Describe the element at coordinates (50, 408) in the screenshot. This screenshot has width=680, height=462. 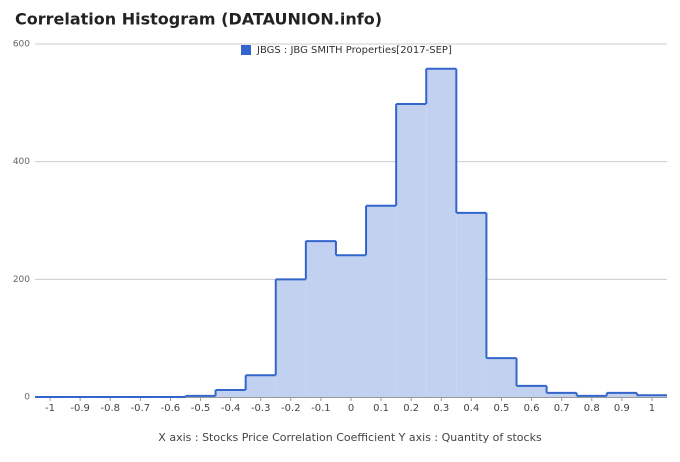
I see `x-tick-label: -1` at that location.